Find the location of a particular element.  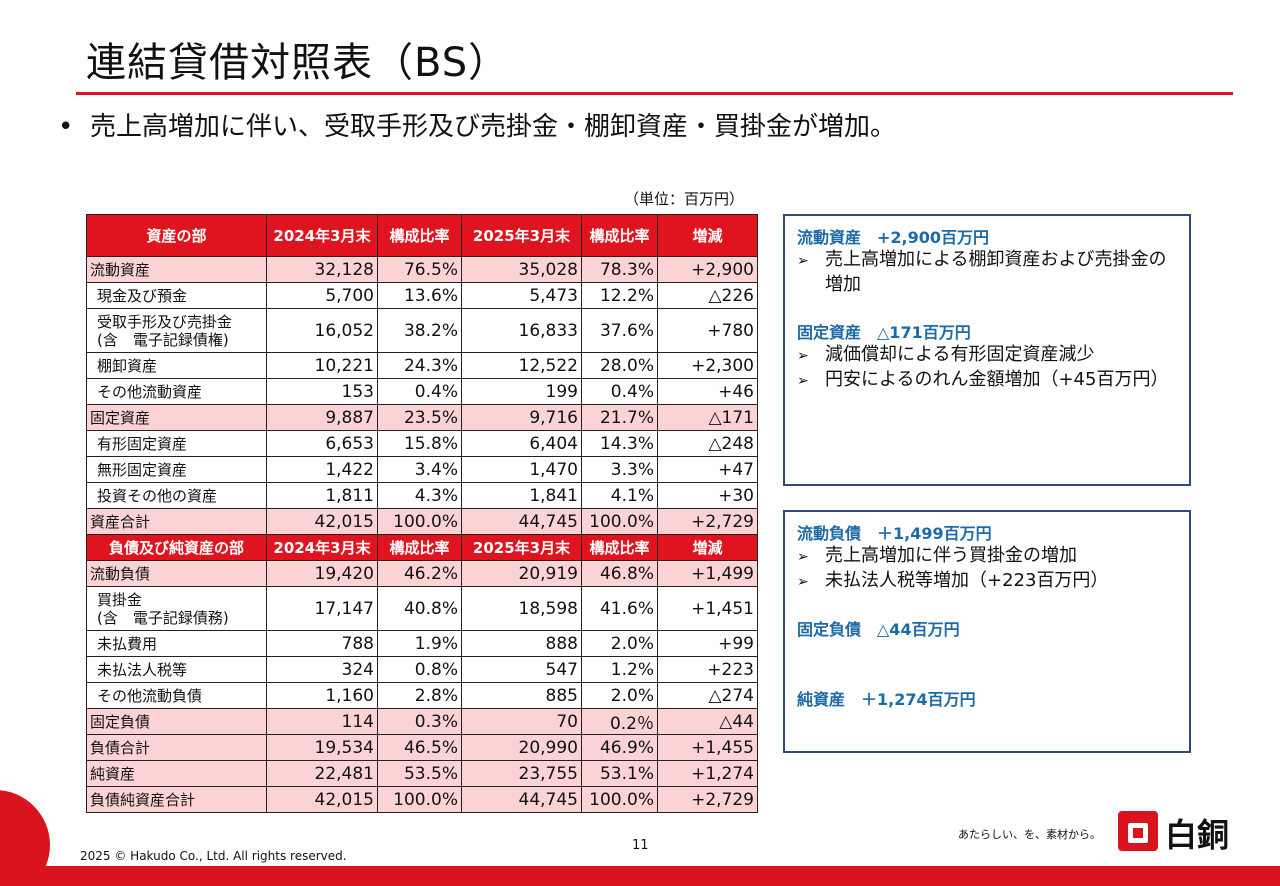

table-row: 棚卸資産 10,221 24.3% 12,522 28.0% +2,300 is located at coordinates (422, 365).